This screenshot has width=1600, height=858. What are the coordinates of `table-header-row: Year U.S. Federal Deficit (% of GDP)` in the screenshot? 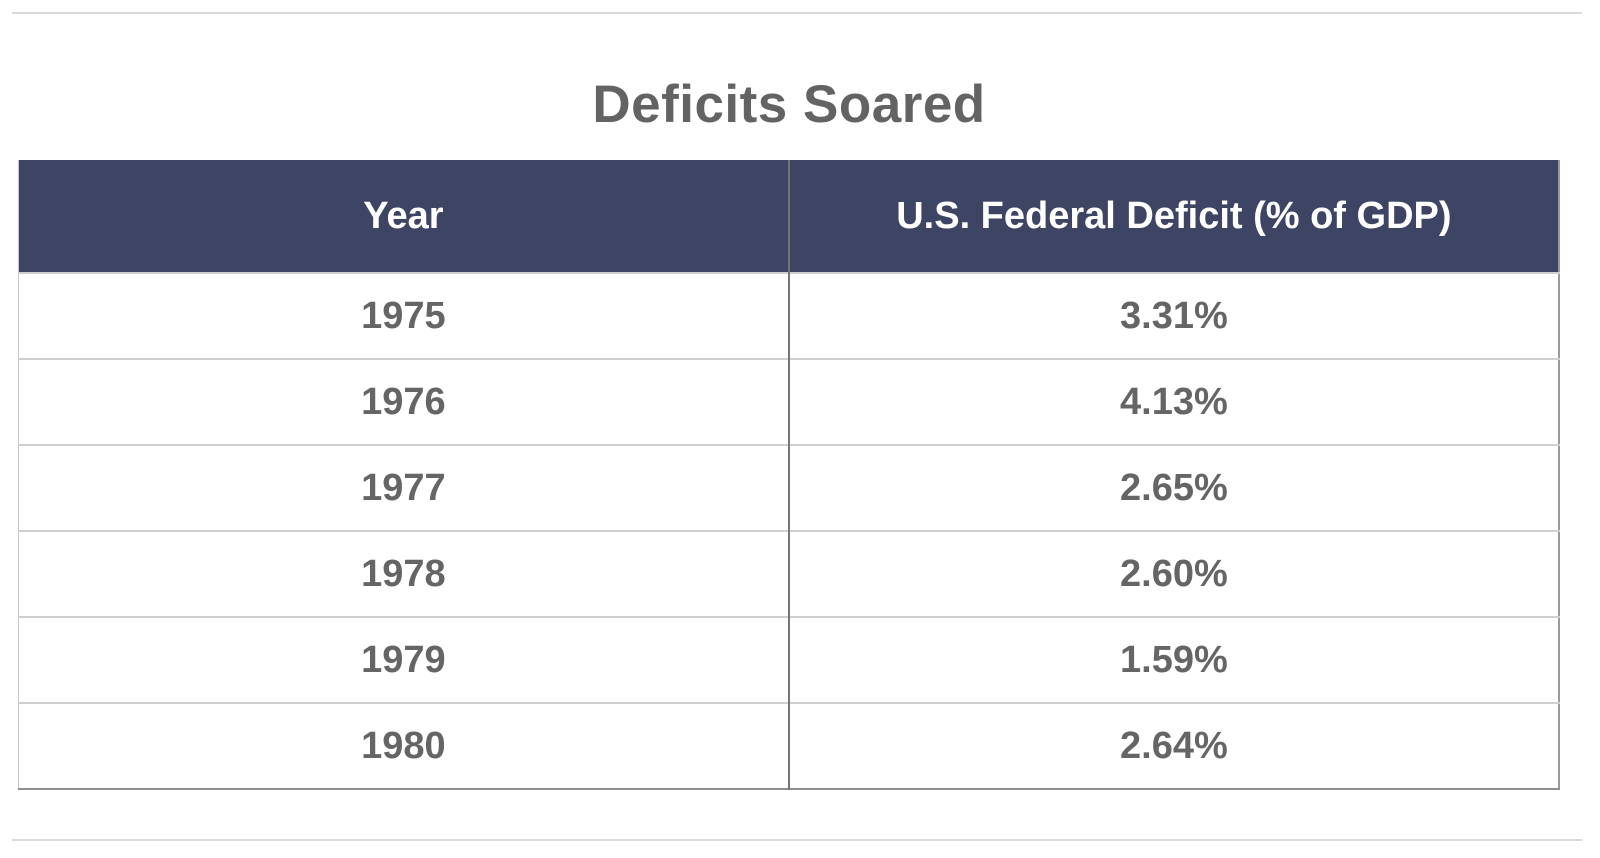 It's located at (788, 216).